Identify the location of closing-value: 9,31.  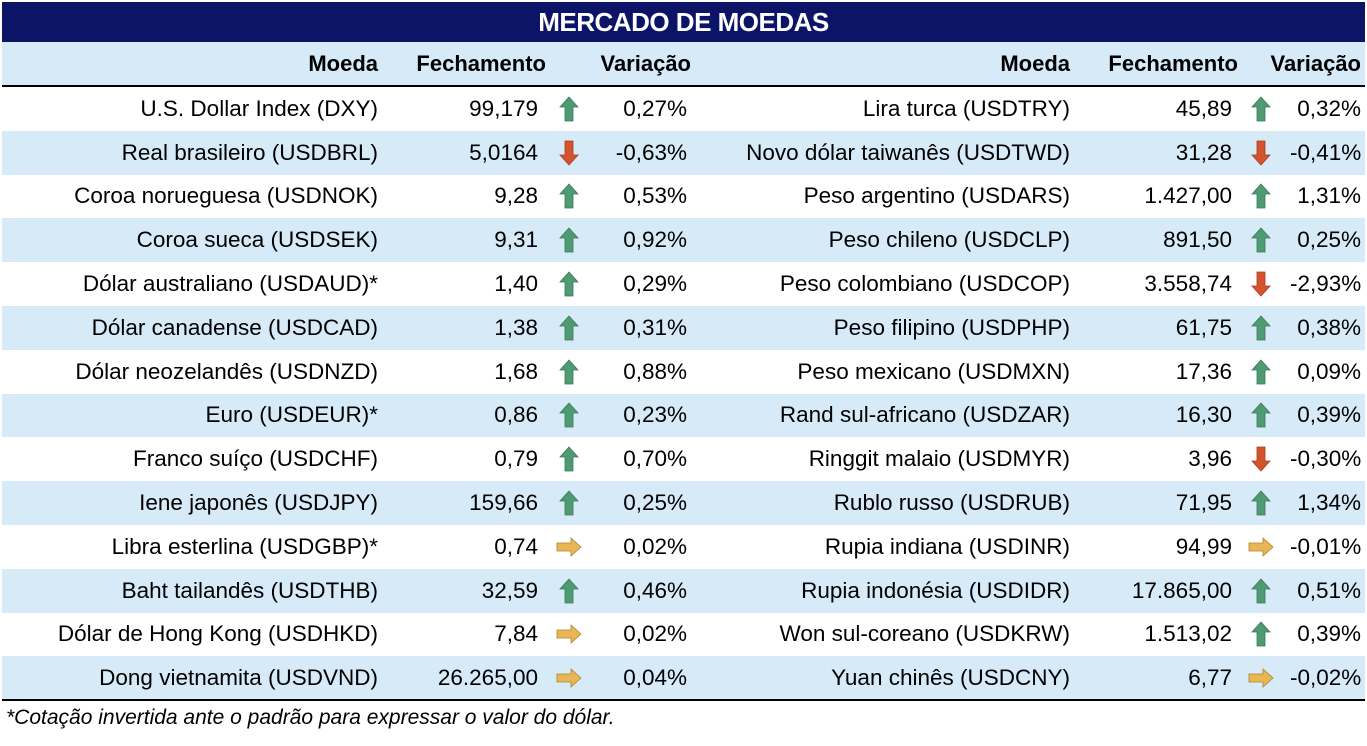
(516, 240).